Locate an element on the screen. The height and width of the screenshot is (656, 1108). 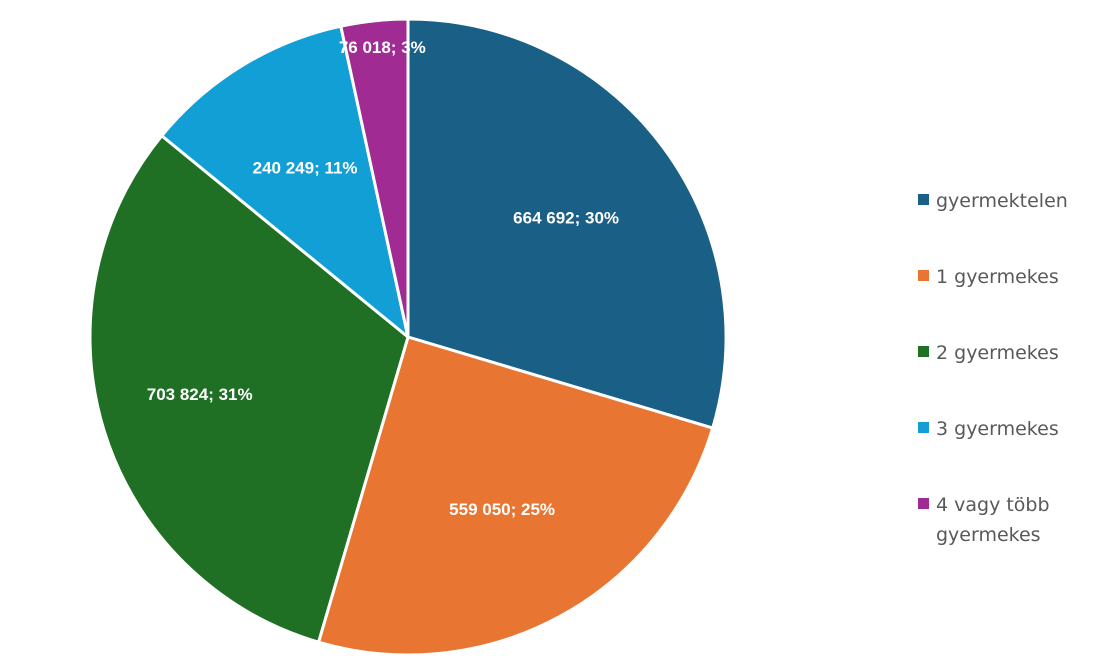
data-label-3: 703 824; 31% is located at coordinates (200, 394).